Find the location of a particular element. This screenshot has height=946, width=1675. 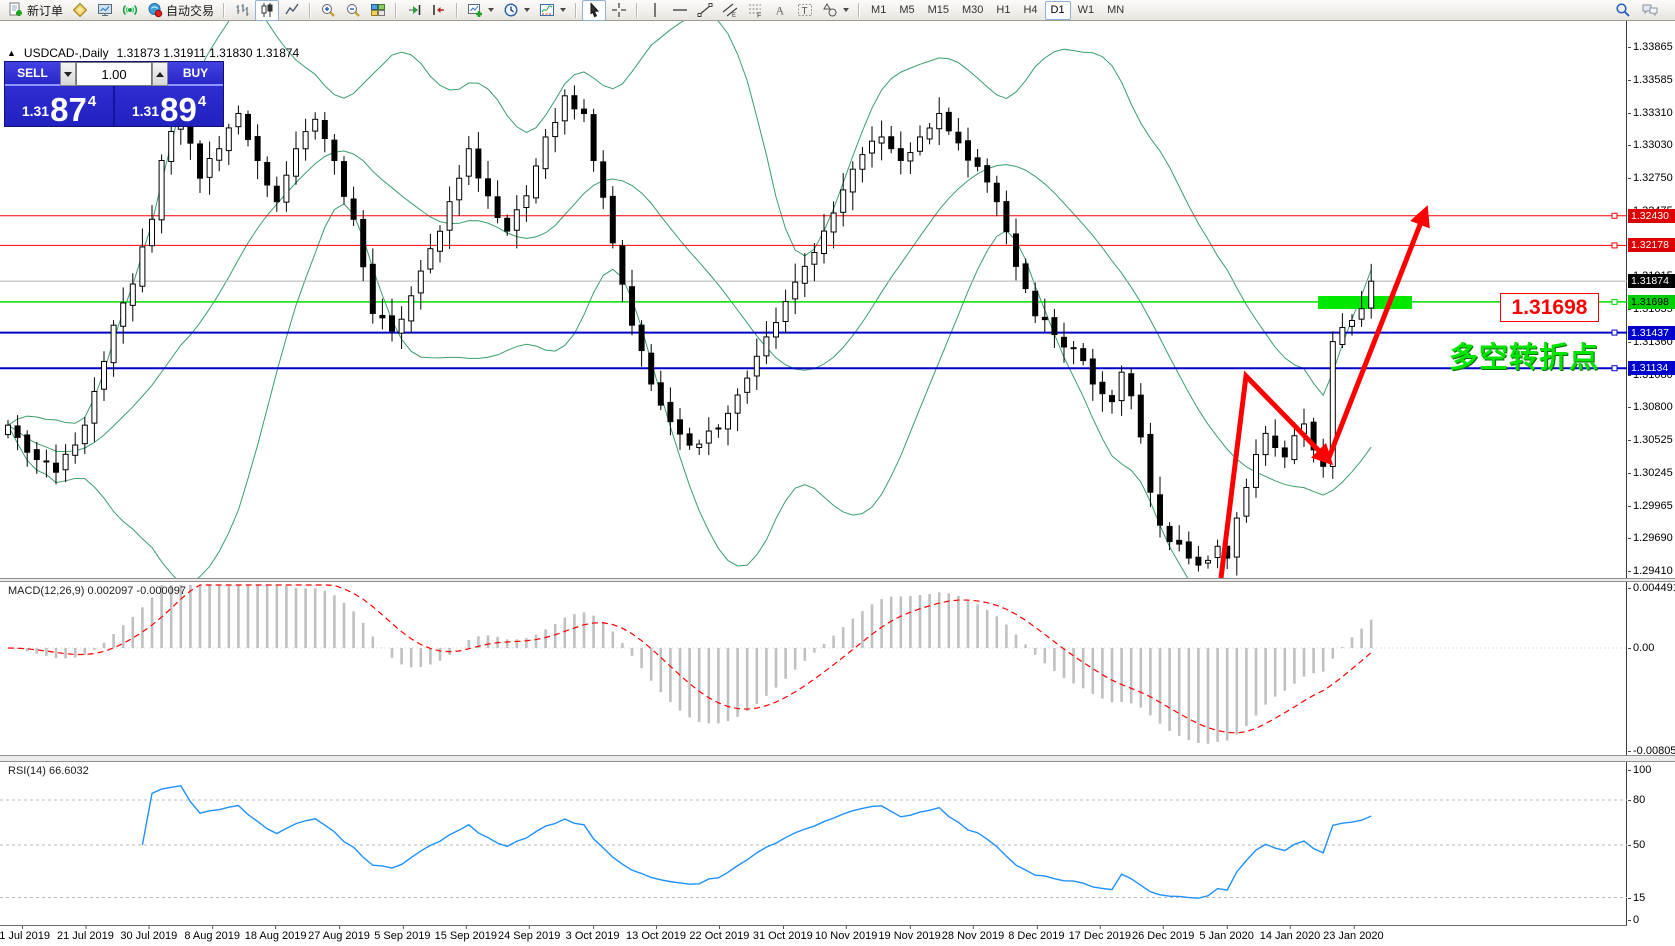

trendline-tool-button is located at coordinates (705, 10).